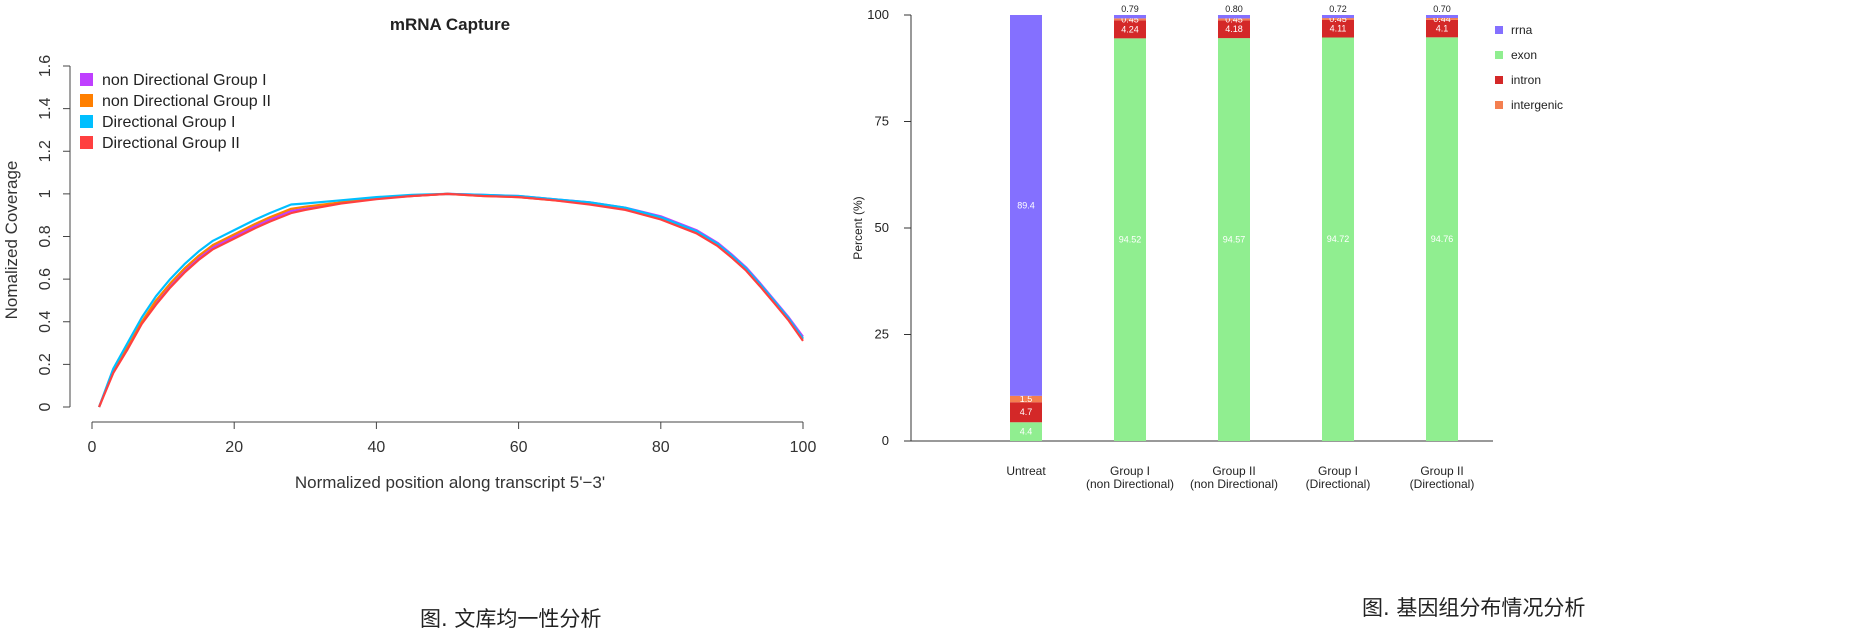 The image size is (1871, 640). What do you see at coordinates (184, 80) in the screenshot?
I see `legend-label-0: non Directional Group I` at bounding box center [184, 80].